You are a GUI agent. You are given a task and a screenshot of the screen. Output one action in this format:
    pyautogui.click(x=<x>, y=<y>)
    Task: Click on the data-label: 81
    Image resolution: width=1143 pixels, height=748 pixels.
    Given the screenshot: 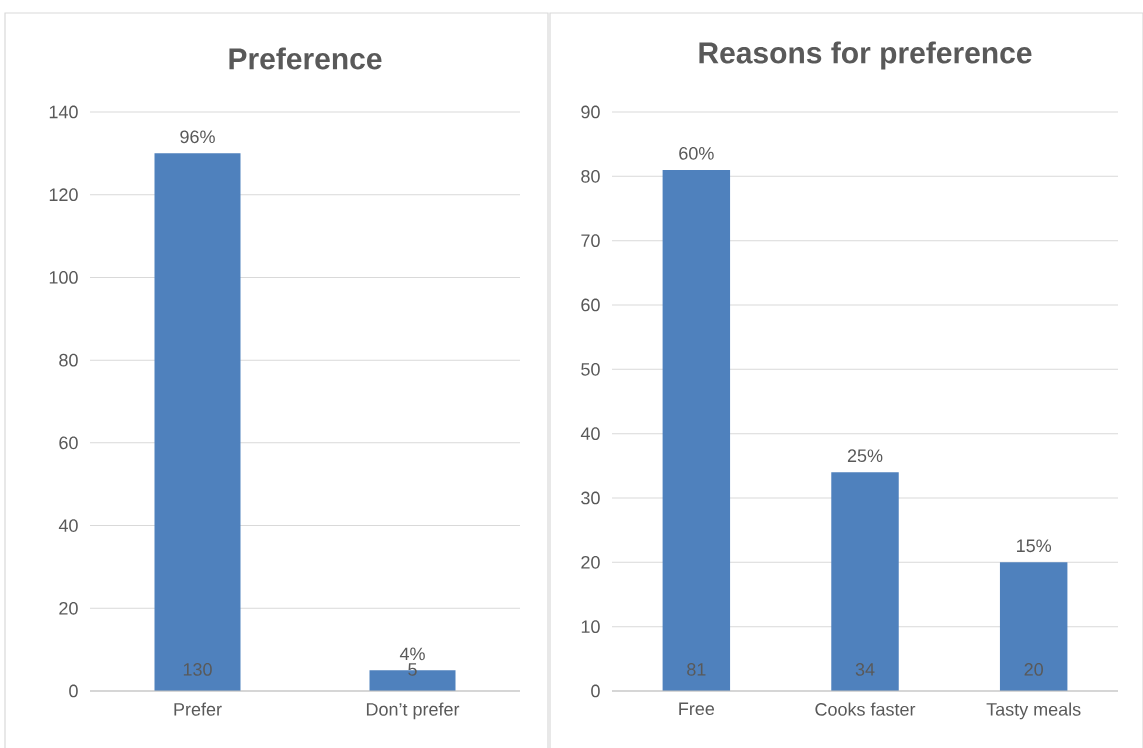 What is the action you would take?
    pyautogui.click(x=696, y=669)
    